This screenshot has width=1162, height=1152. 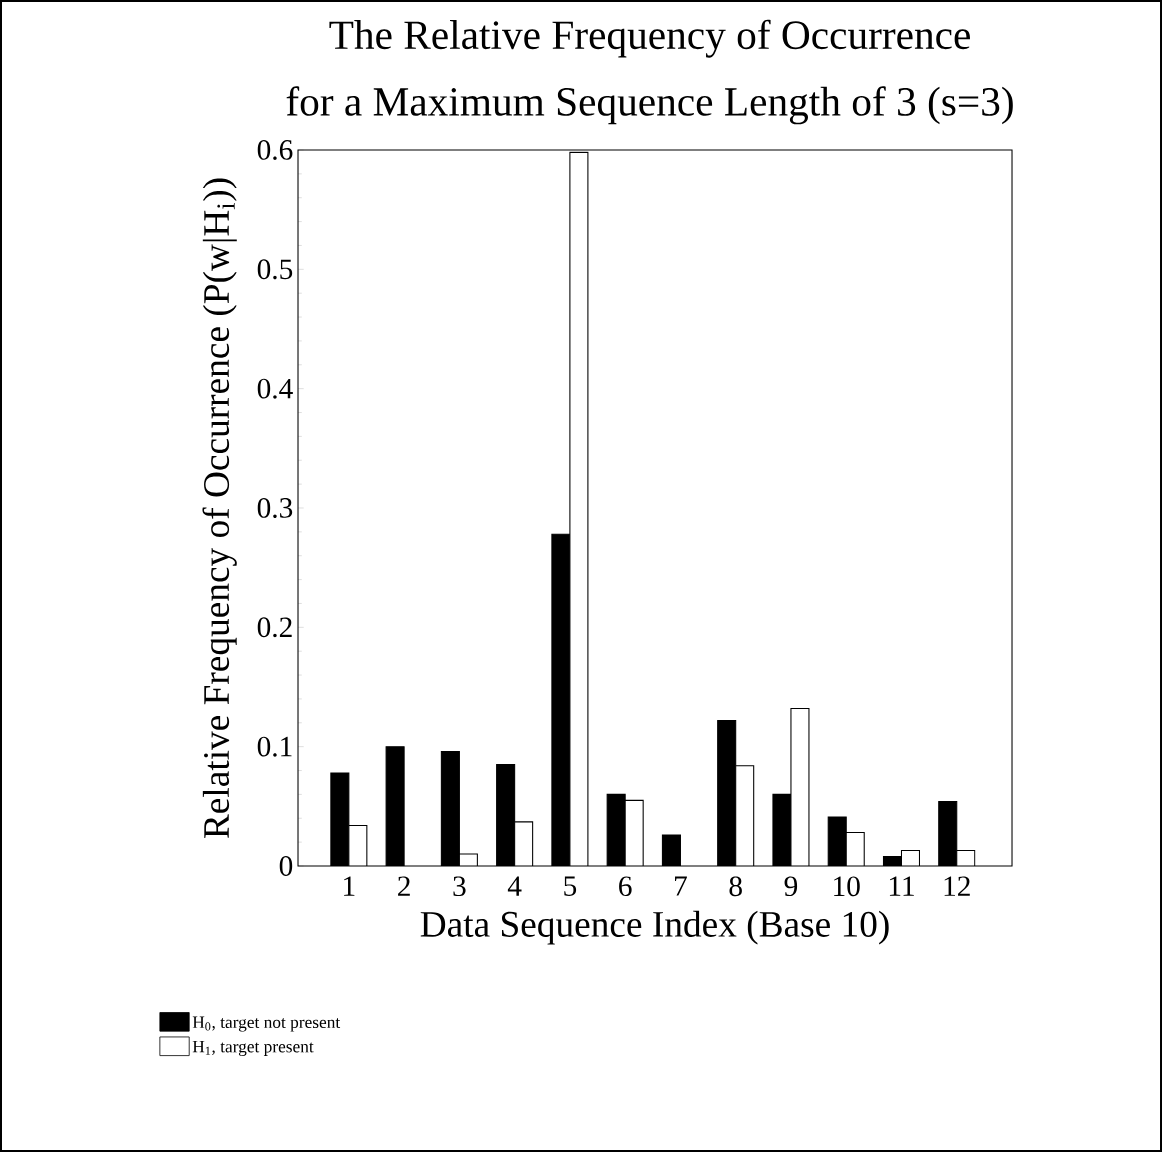 I want to click on x-tick-label: 12, so click(x=957, y=886).